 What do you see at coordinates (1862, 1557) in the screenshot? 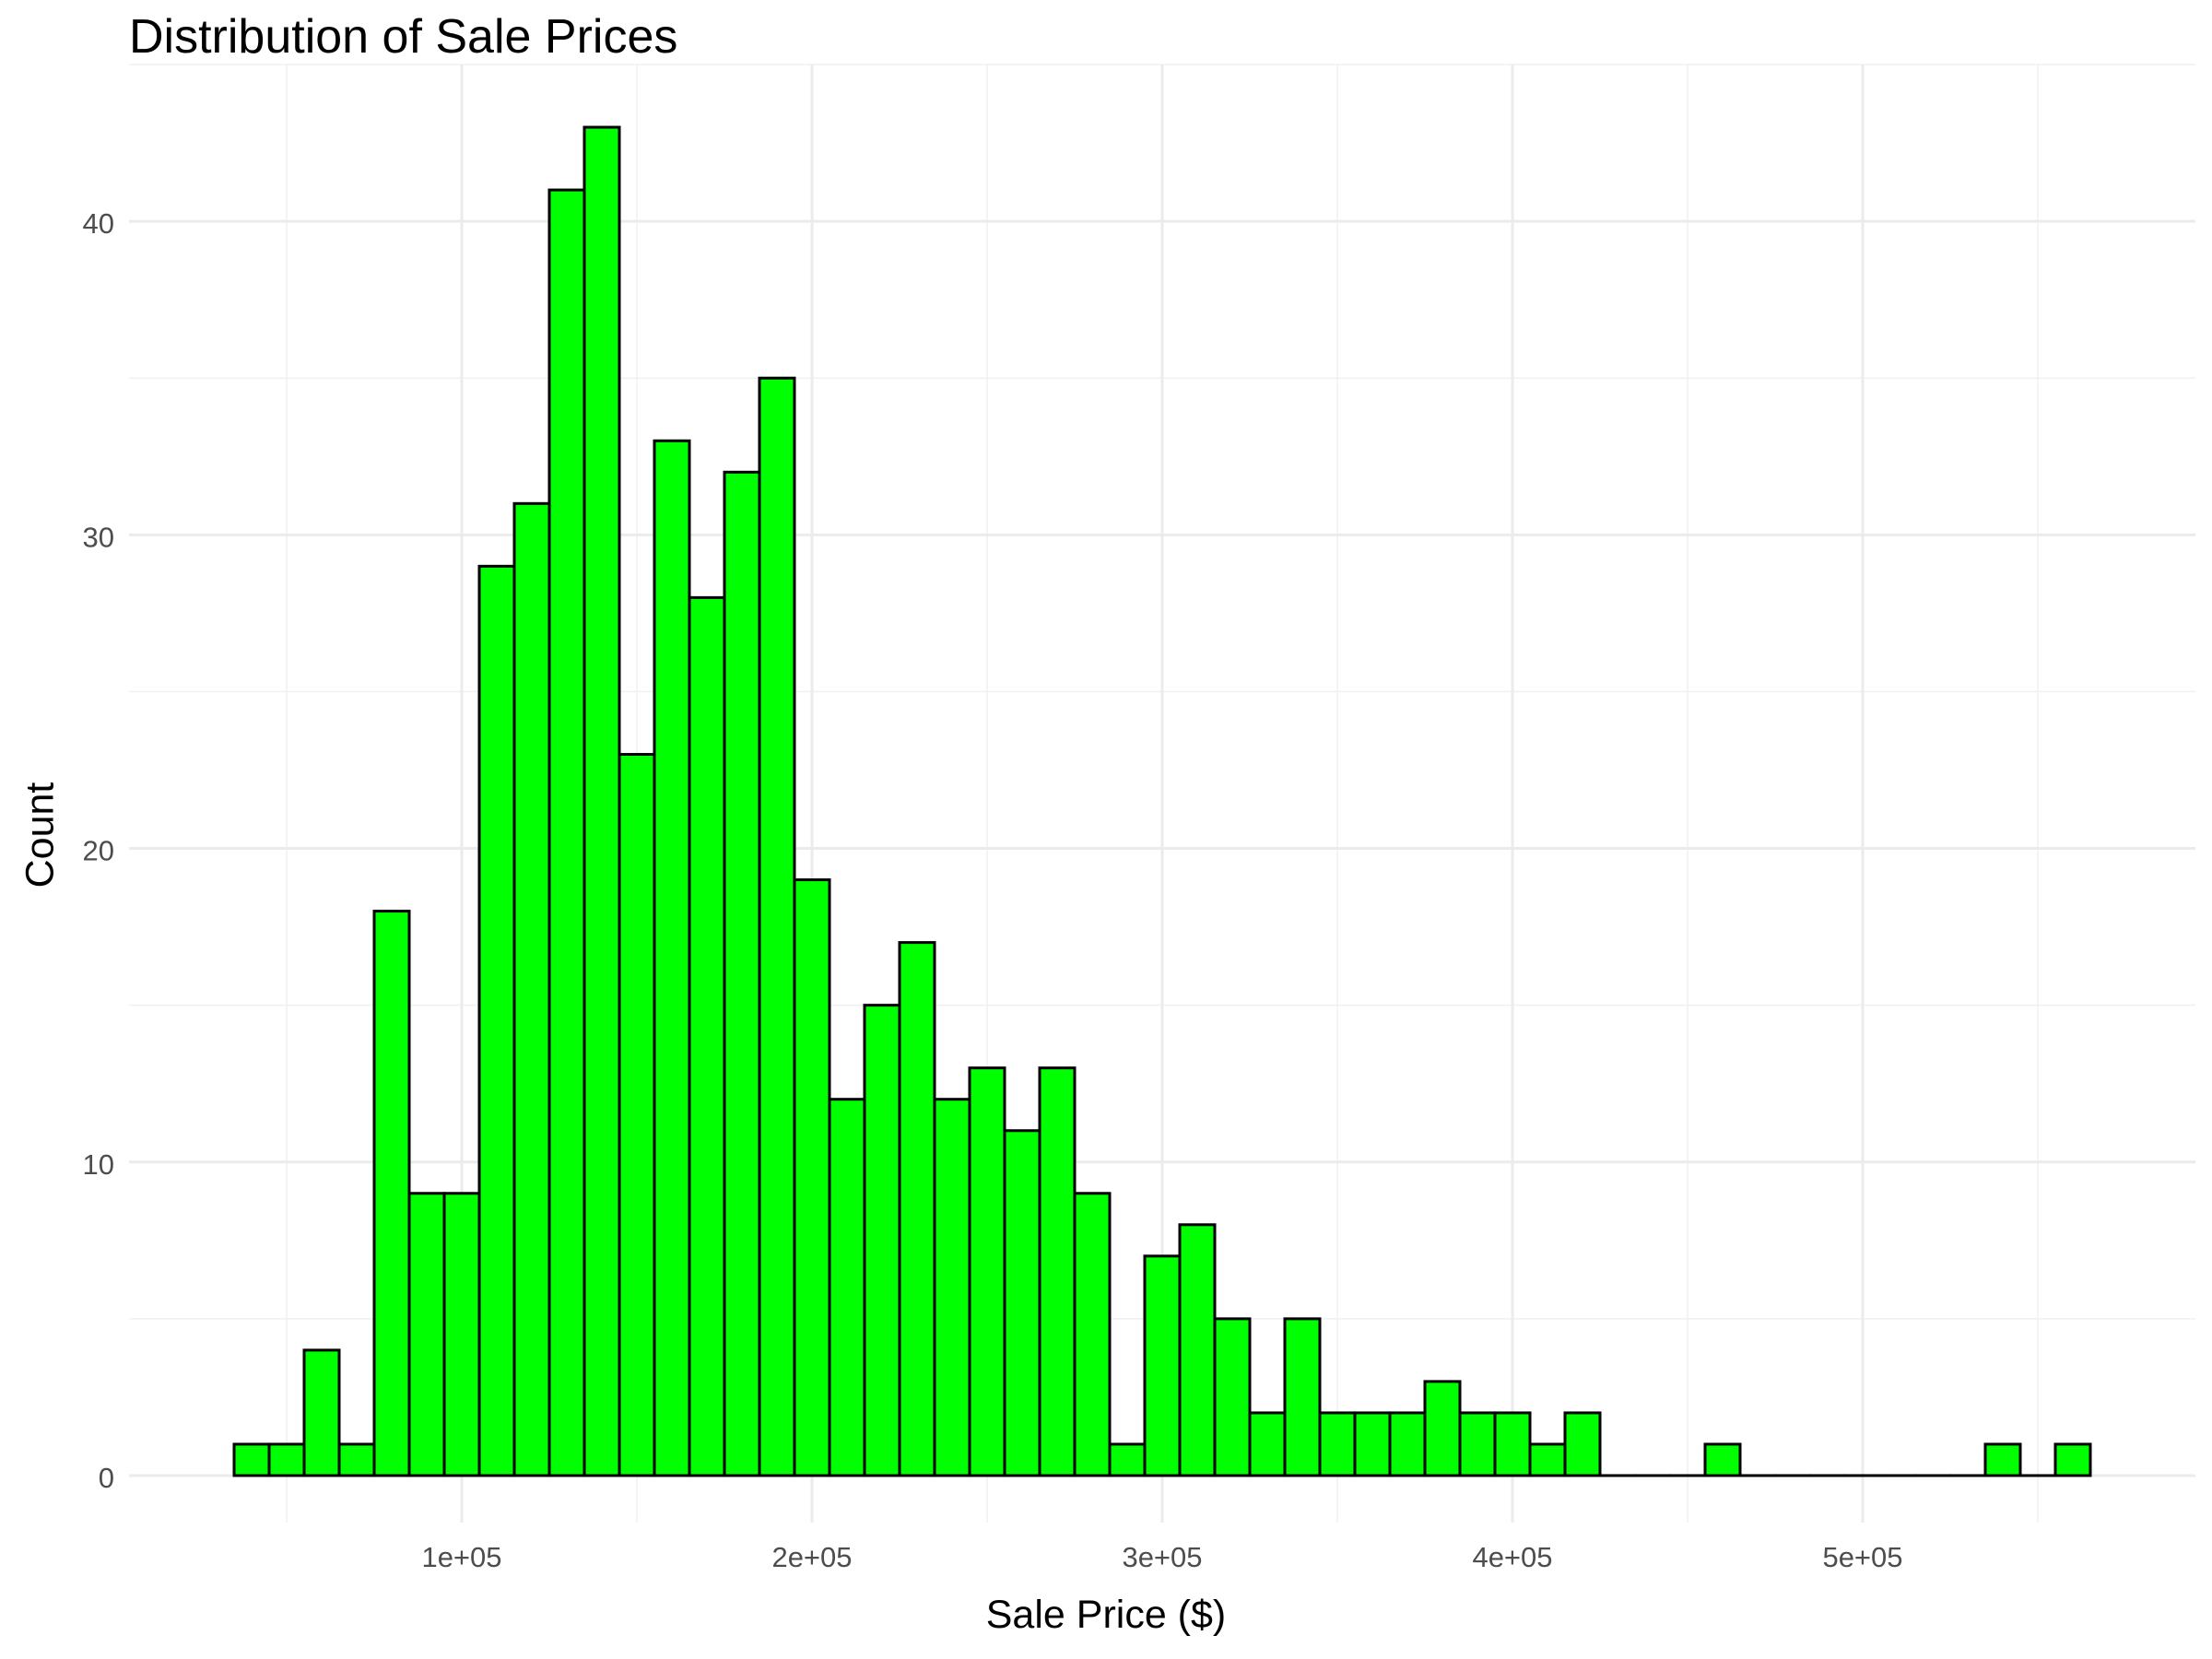
I see `x-tick-label: 5e+05` at bounding box center [1862, 1557].